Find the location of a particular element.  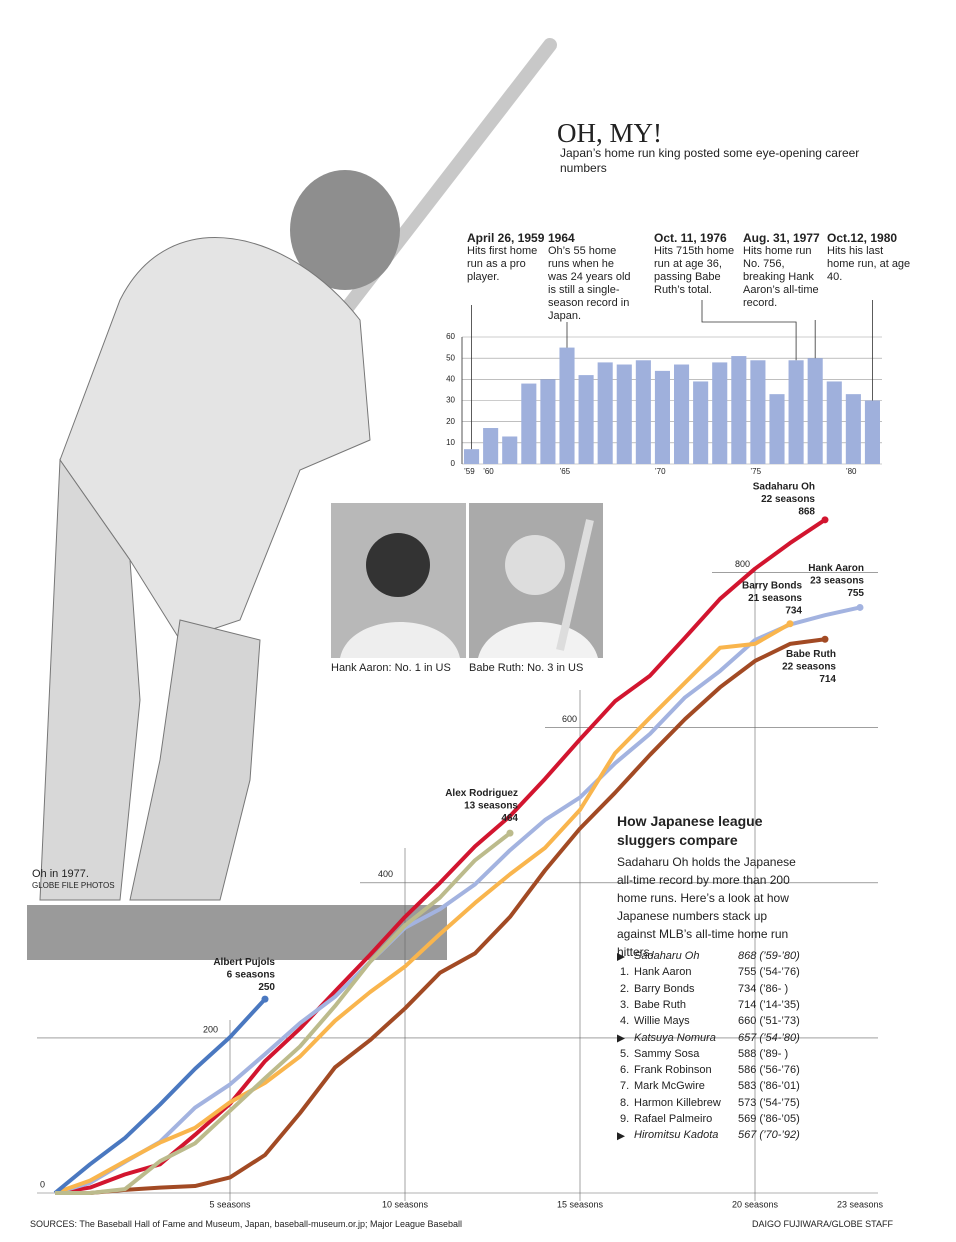

x-tick-label: ’60 is located at coordinates (488, 471).